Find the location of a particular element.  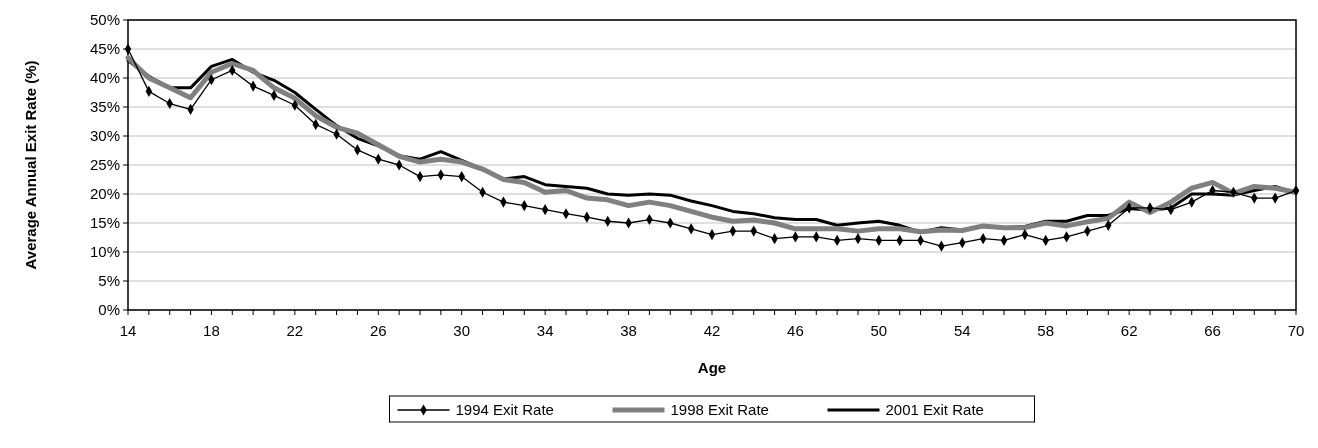

legend-label: 2001 Exit Rate is located at coordinates (934, 410).